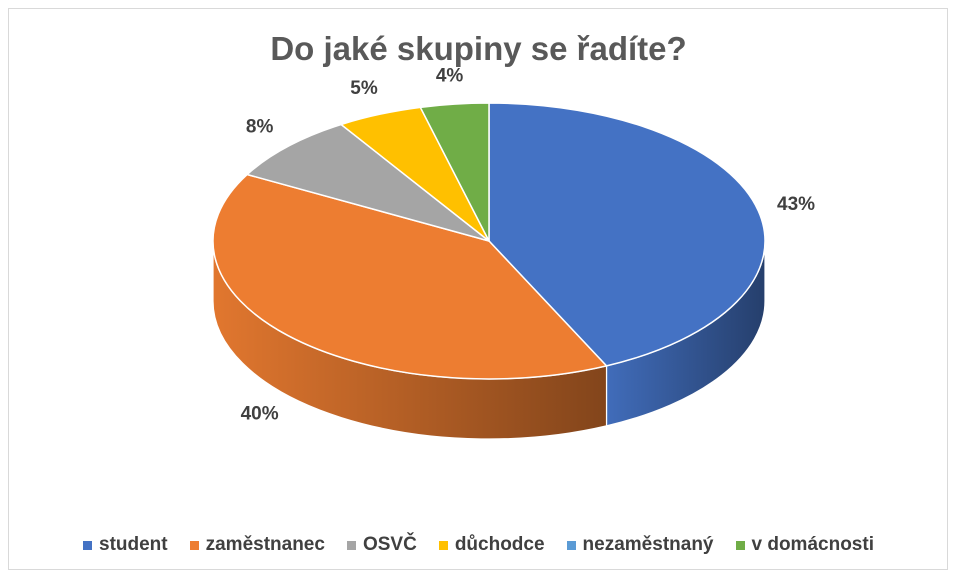 The width and height of the screenshot is (957, 576). What do you see at coordinates (389, 544) in the screenshot?
I see `legend-label: OSVČ` at bounding box center [389, 544].